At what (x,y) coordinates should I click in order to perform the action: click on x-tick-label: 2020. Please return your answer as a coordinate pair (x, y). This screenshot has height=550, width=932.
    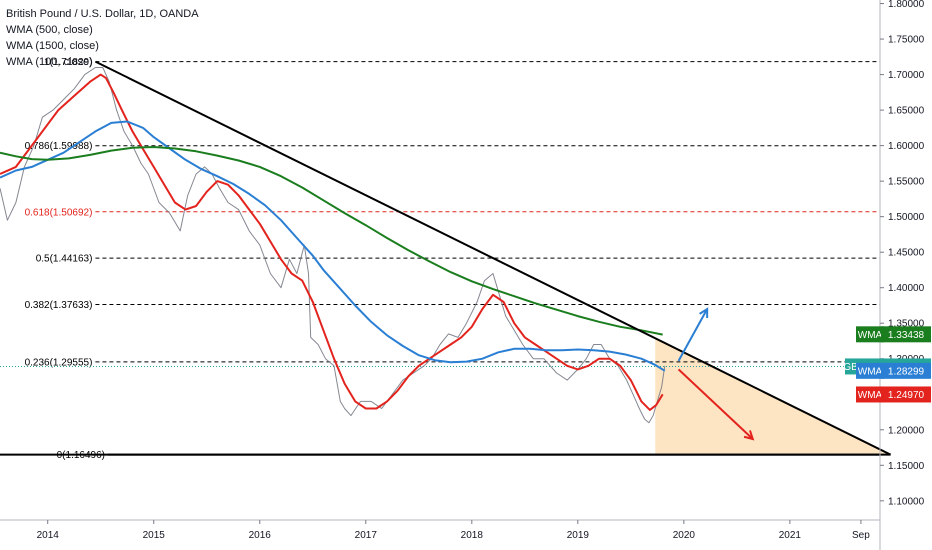
    Looking at the image, I should click on (684, 535).